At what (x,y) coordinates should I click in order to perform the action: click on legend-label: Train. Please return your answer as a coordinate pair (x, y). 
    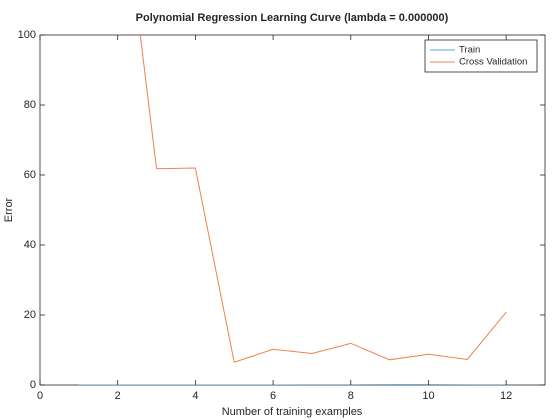
    Looking at the image, I should click on (469, 50).